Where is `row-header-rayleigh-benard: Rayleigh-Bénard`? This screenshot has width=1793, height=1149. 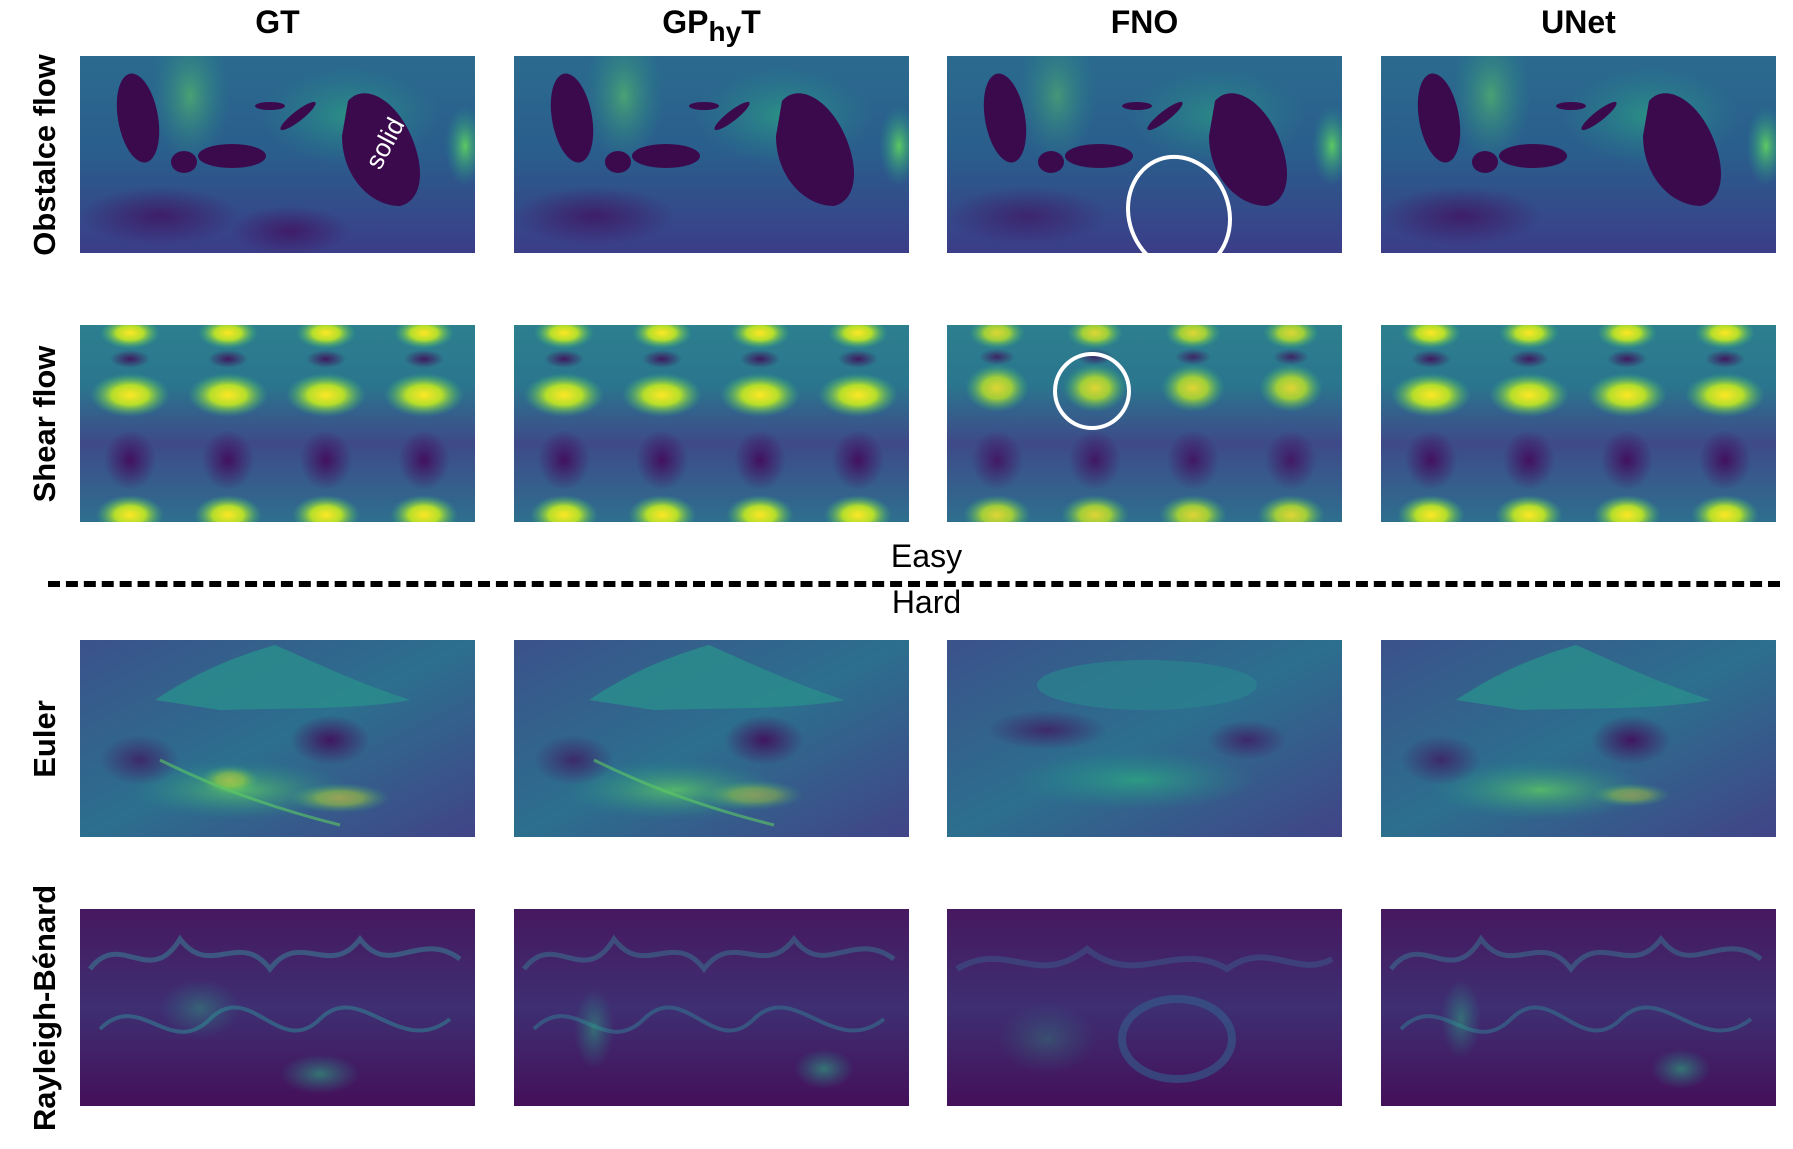 row-header-rayleigh-benard: Rayleigh-Bénard is located at coordinates (44, 1008).